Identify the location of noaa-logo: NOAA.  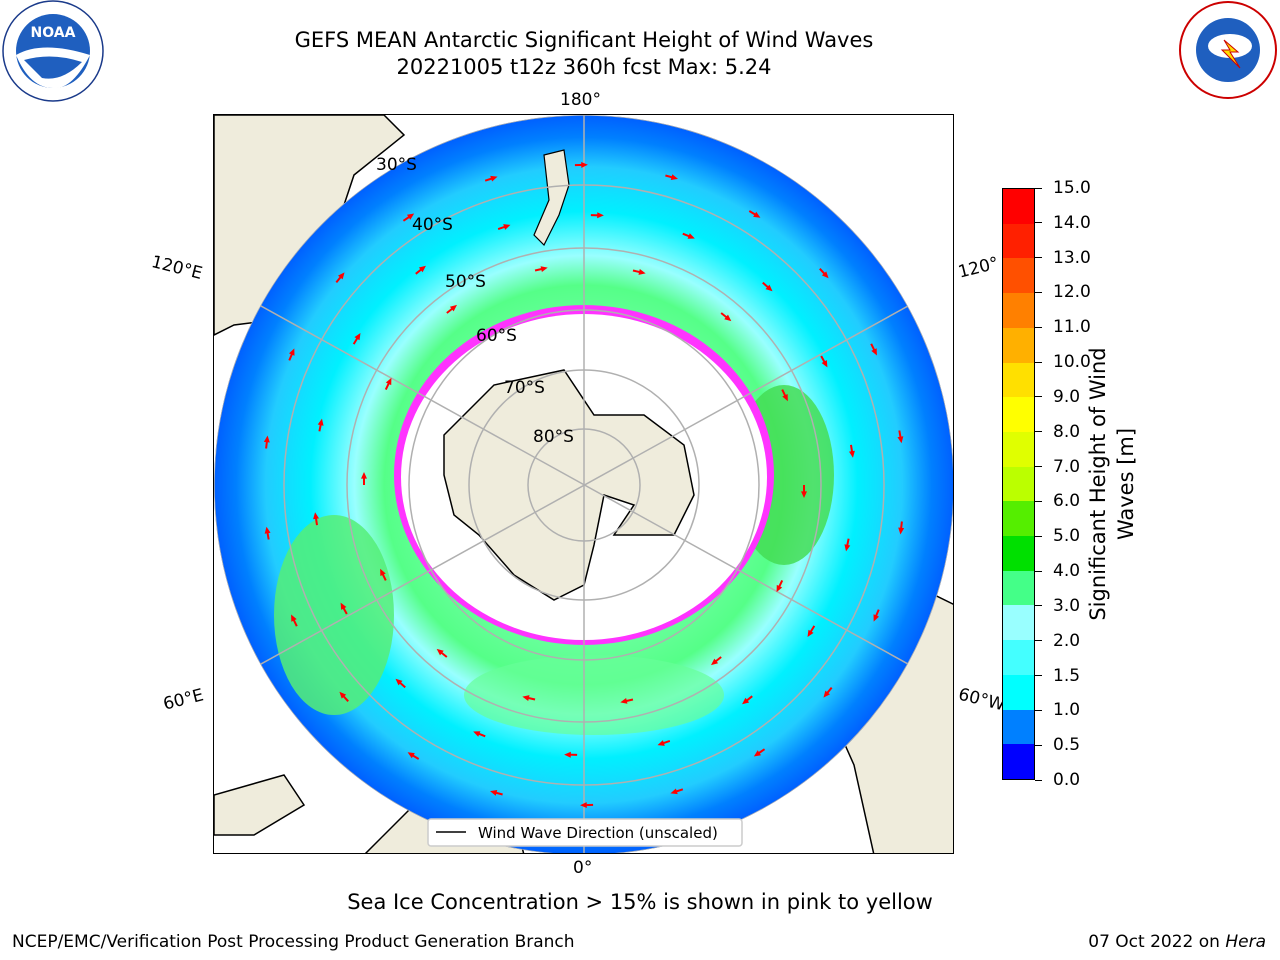
(53, 51).